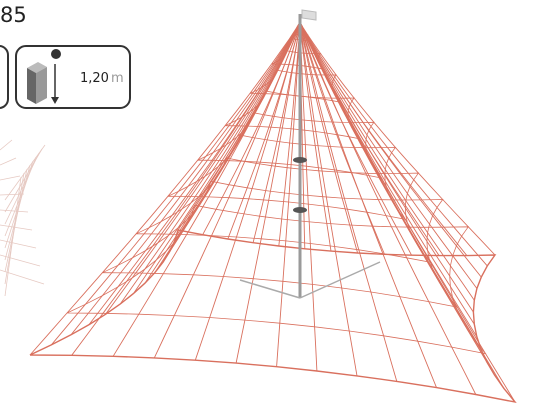 This screenshot has width=533, height=410. What do you see at coordinates (94, 78) in the screenshot?
I see `height-value: 1,20` at bounding box center [94, 78].